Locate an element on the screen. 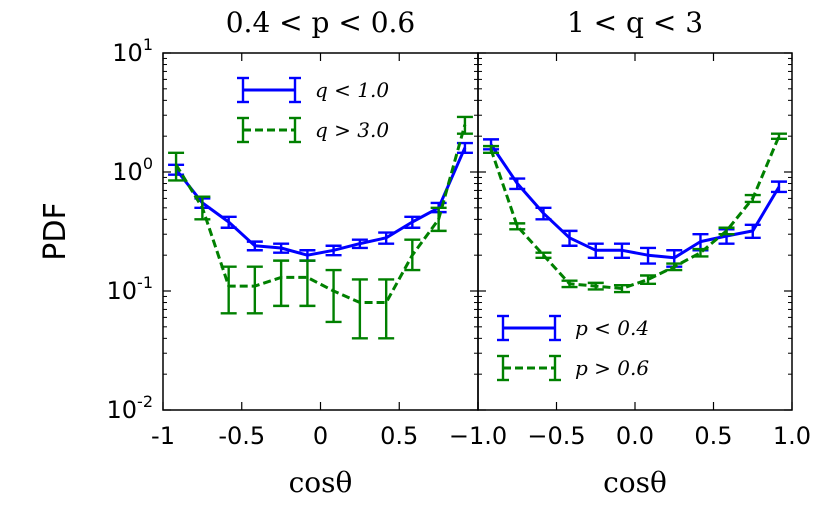  y-tick-label: 10⁻² is located at coordinates (130, 408).